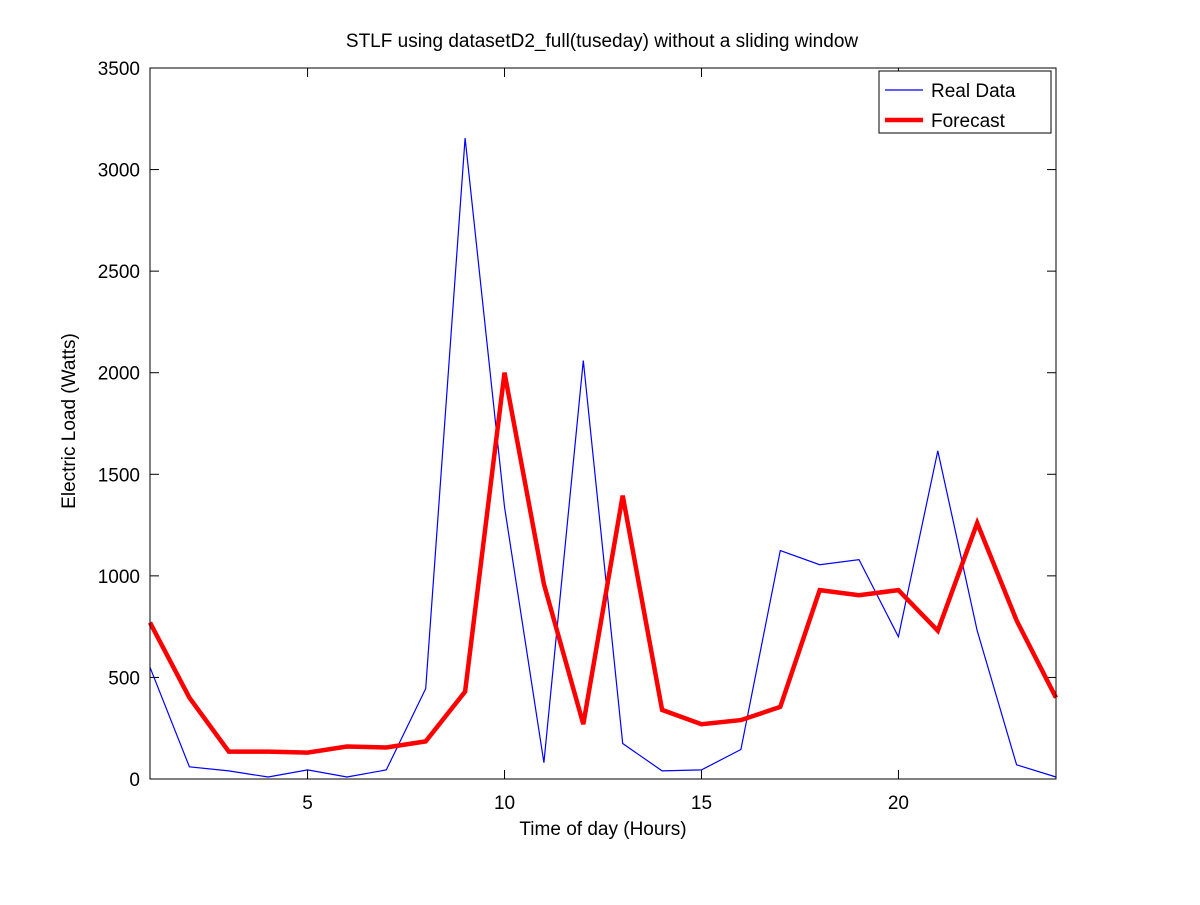 This screenshot has width=1200, height=905. What do you see at coordinates (119, 374) in the screenshot?
I see `y-tick-label: 2000` at bounding box center [119, 374].